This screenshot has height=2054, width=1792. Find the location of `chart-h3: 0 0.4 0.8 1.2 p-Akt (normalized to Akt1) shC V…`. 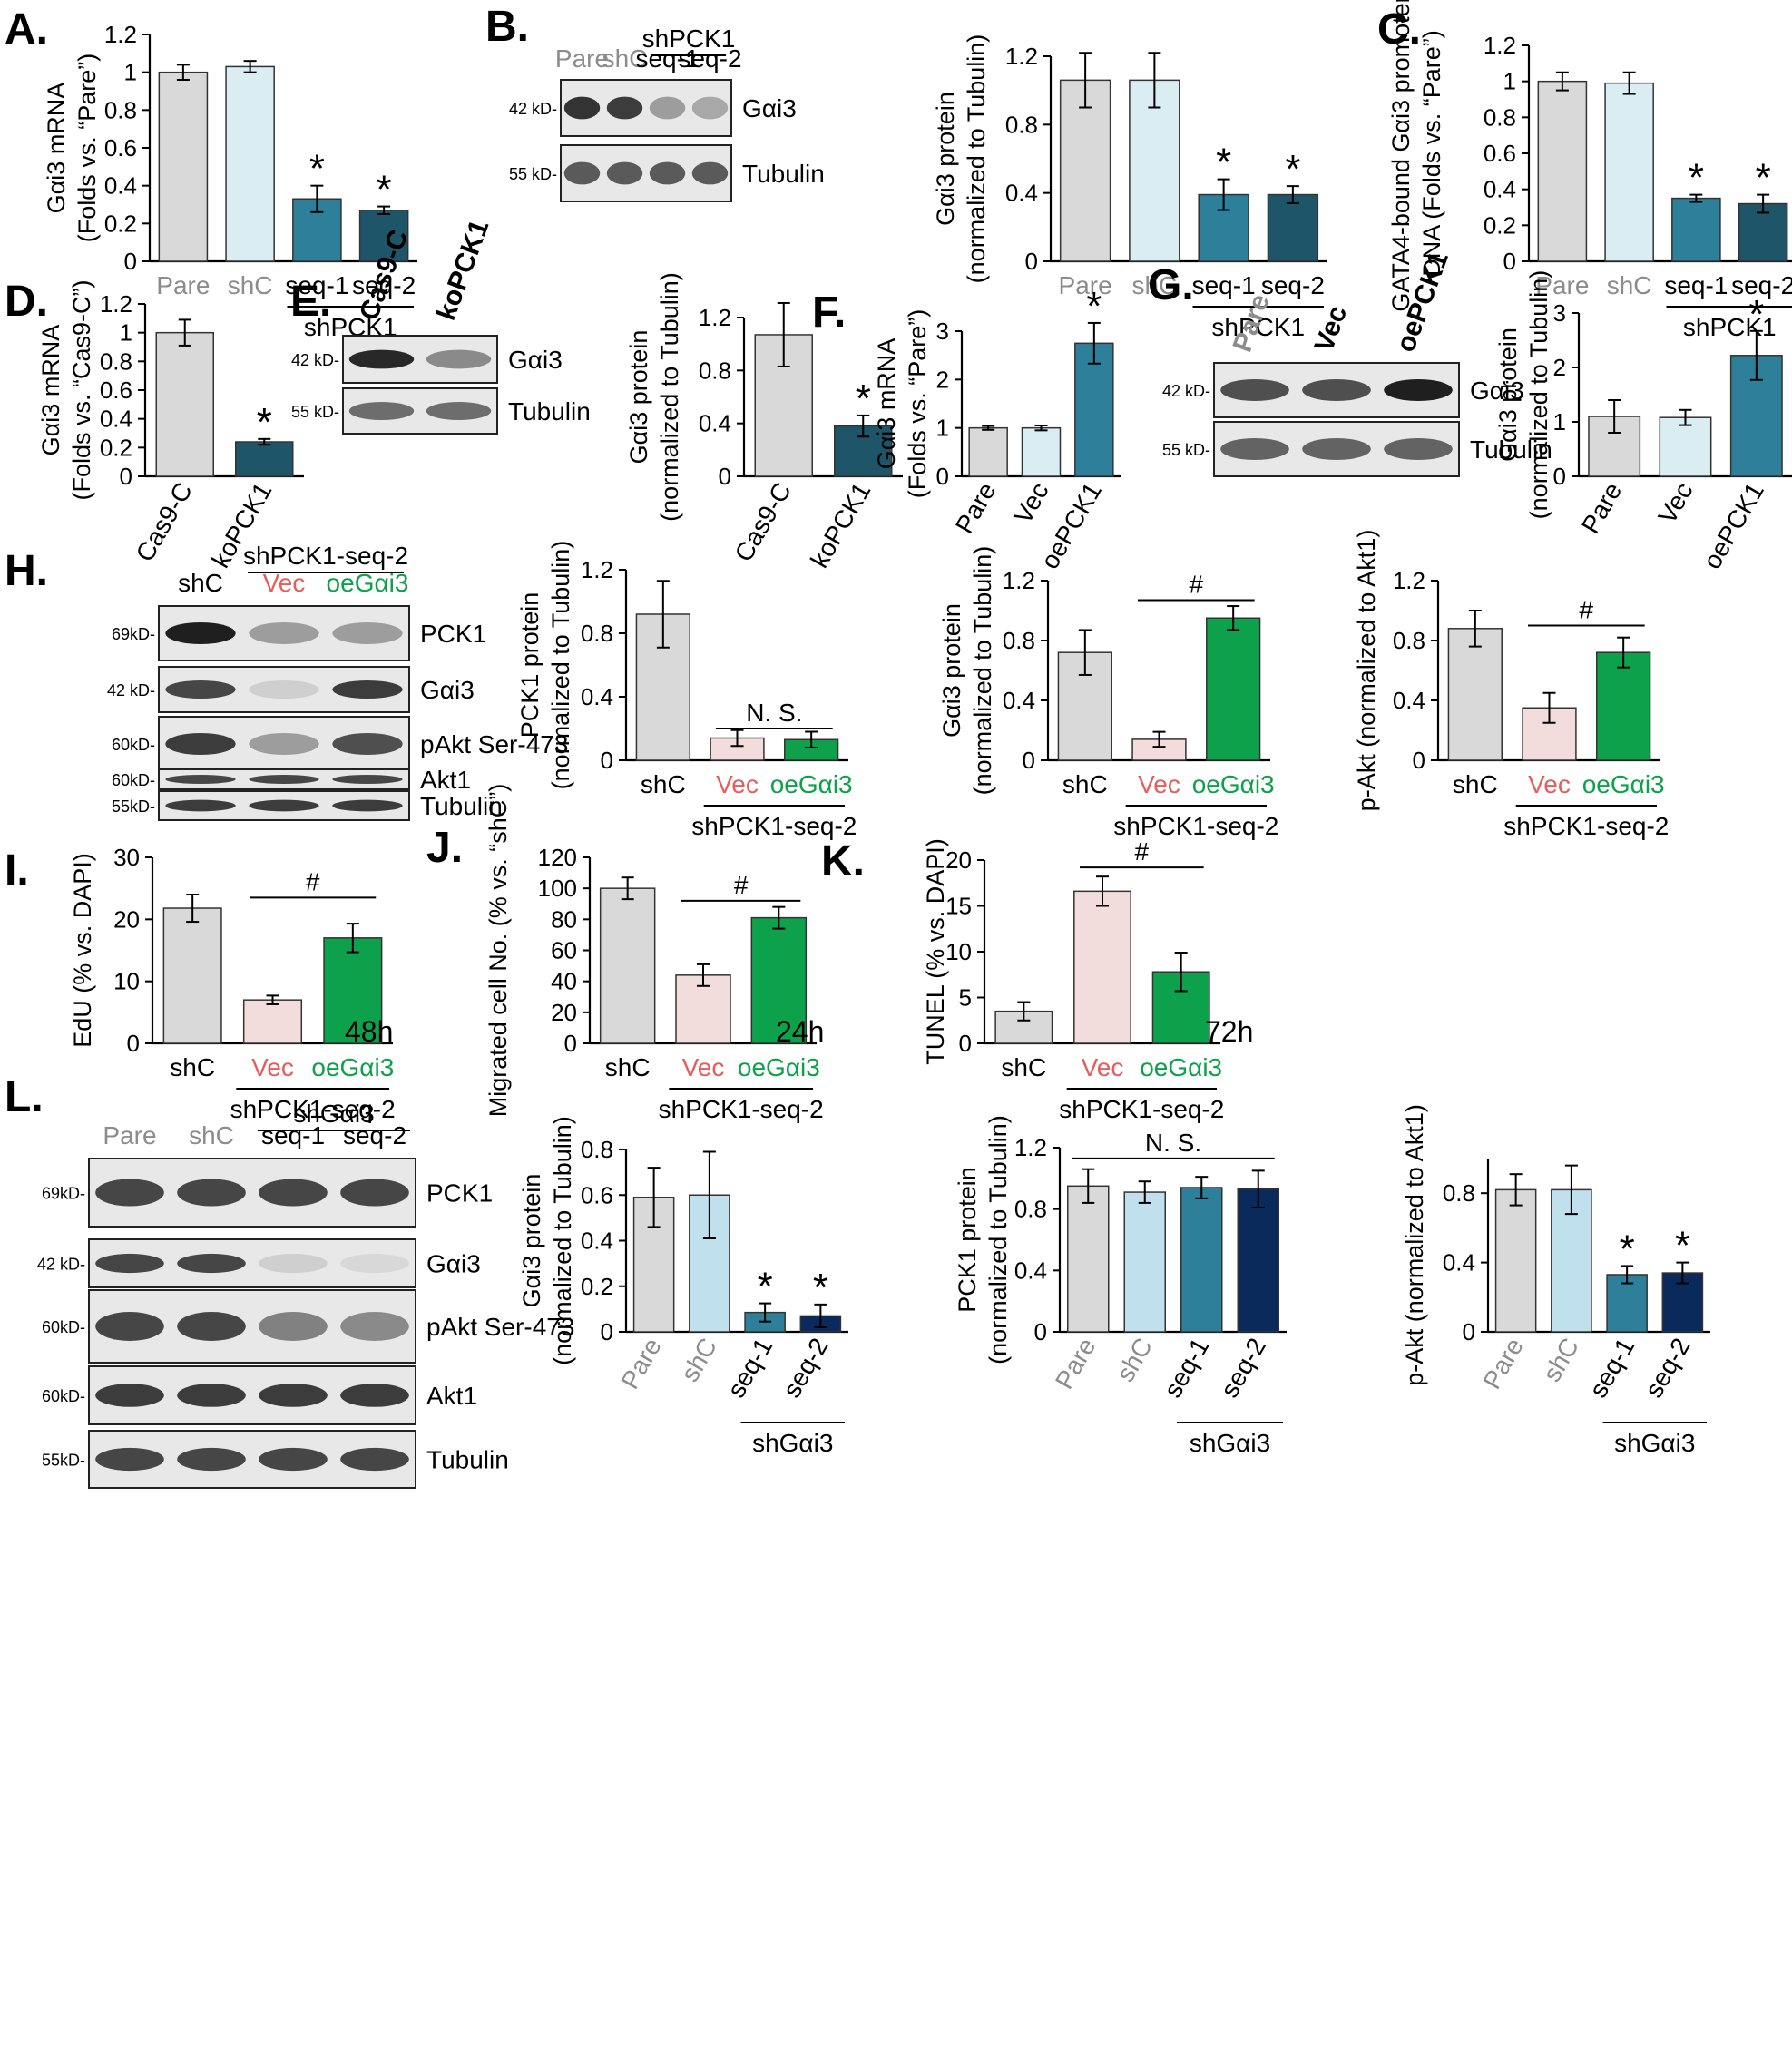

chart-h3: 0 0.4 0.8 1.2 p-Akt (normalized to Akt1) shC V… is located at coordinates (1511, 685).